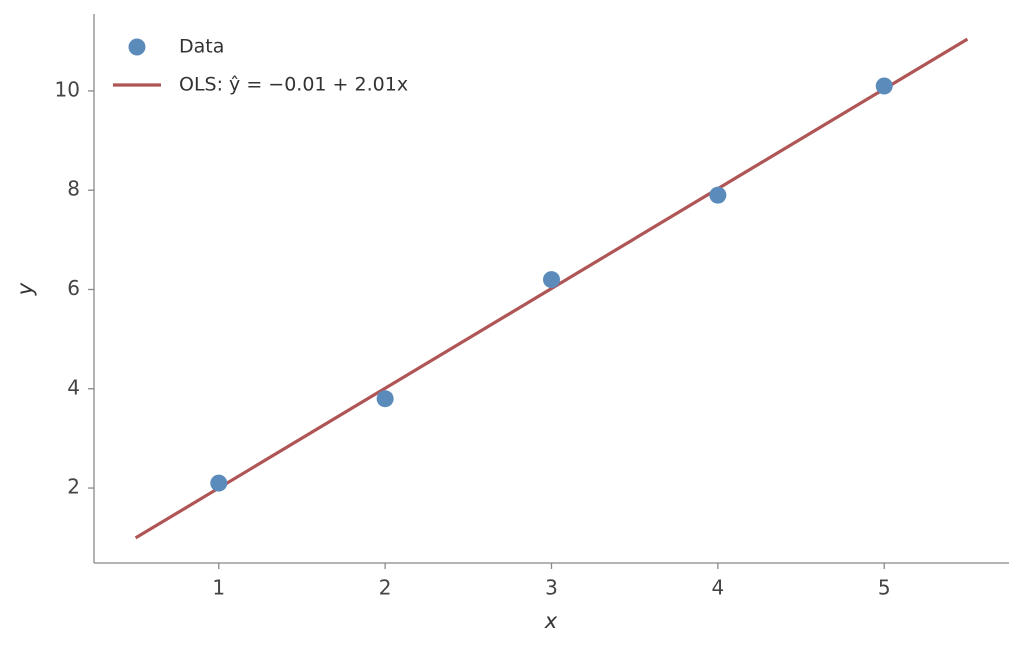  What do you see at coordinates (73, 487) in the screenshot?
I see `y-tick-label: 2` at bounding box center [73, 487].